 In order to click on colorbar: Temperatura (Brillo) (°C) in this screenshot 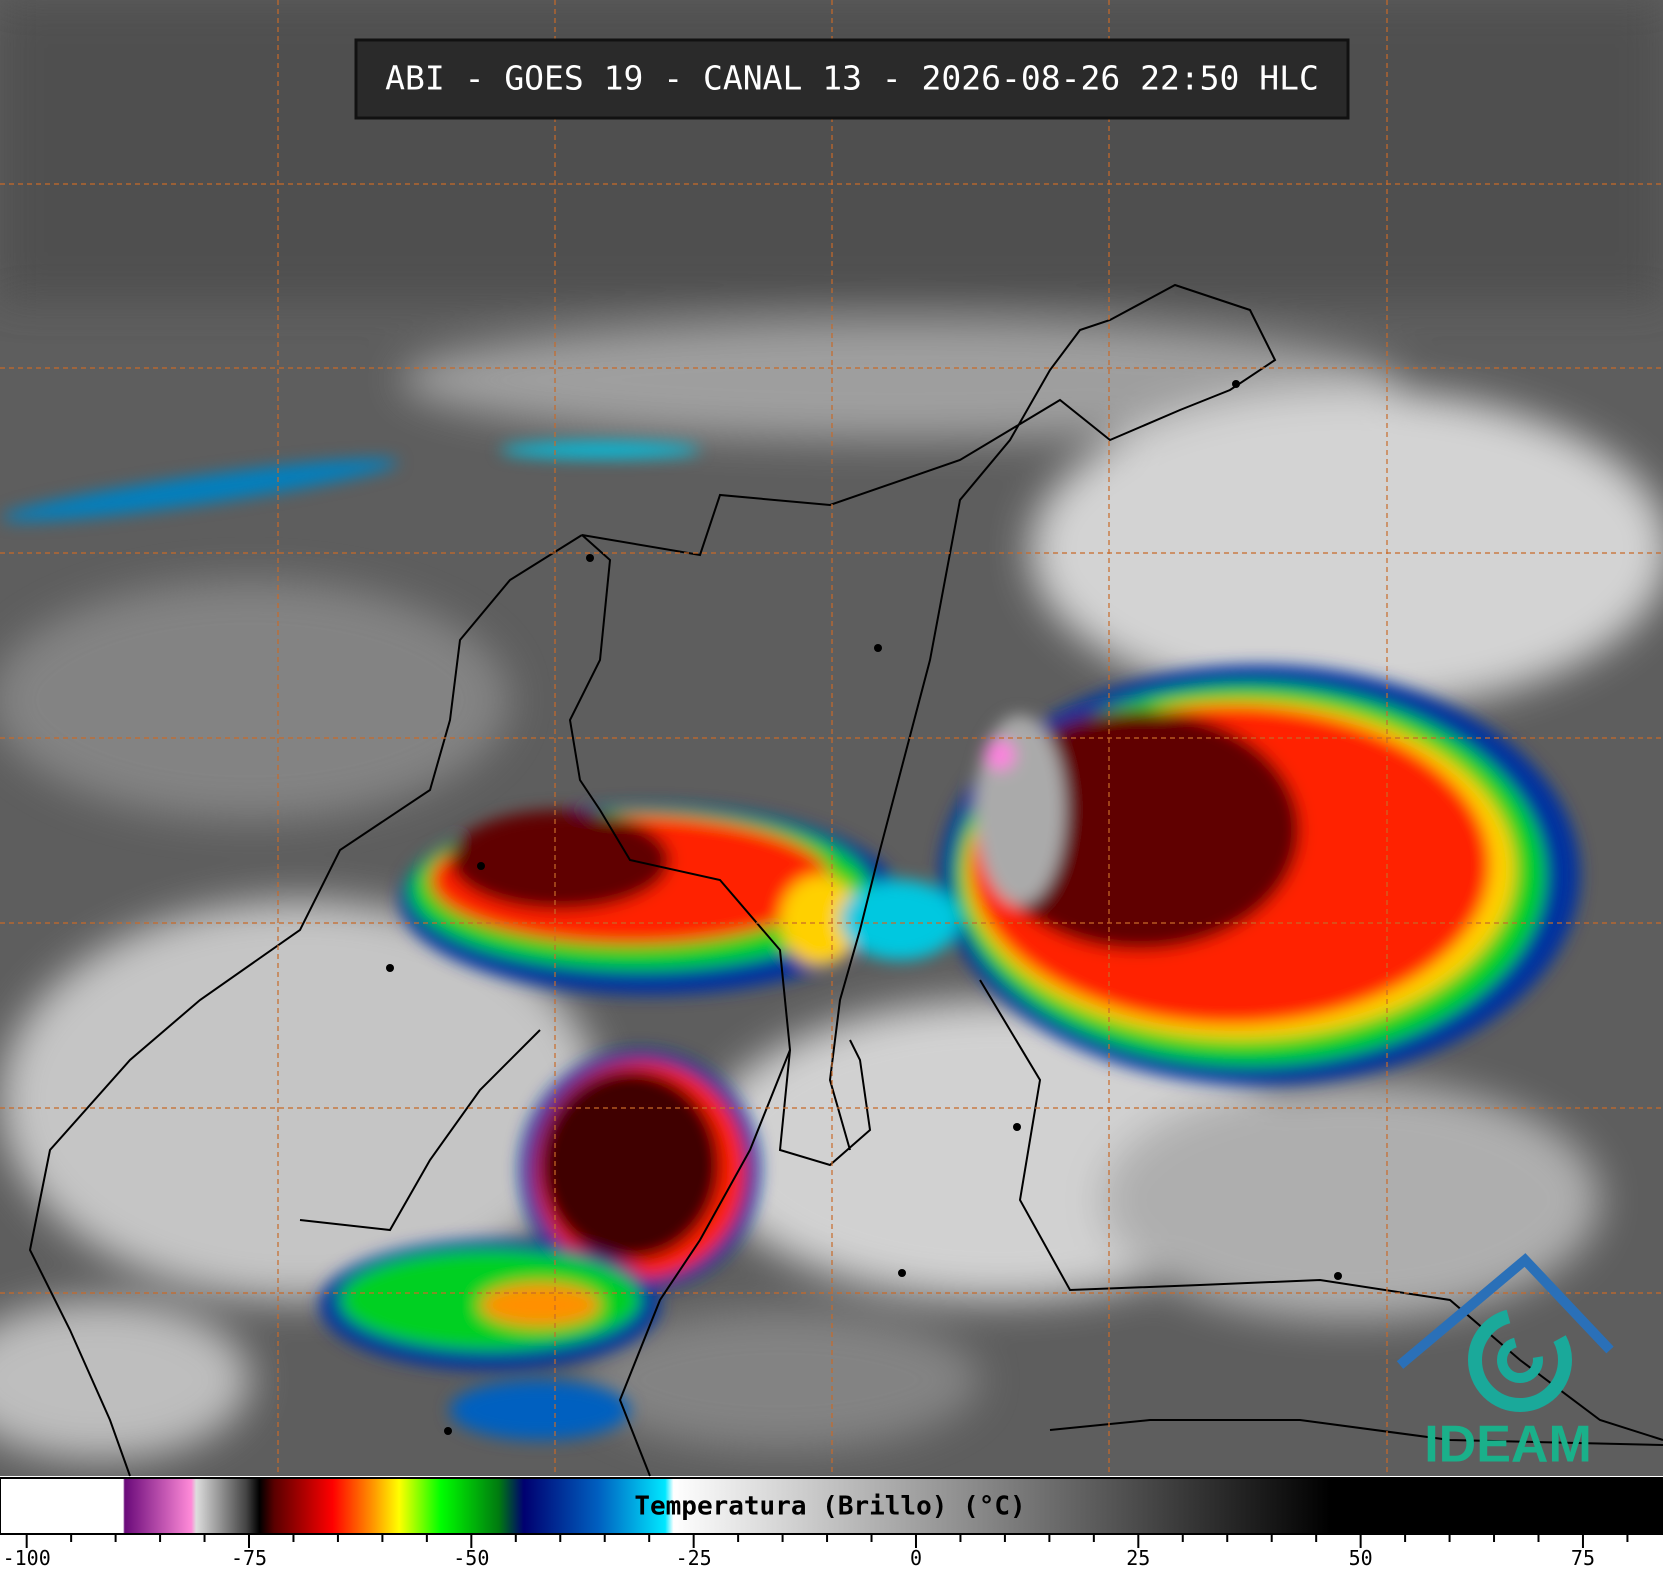, I will do `click(831, 1506)`.